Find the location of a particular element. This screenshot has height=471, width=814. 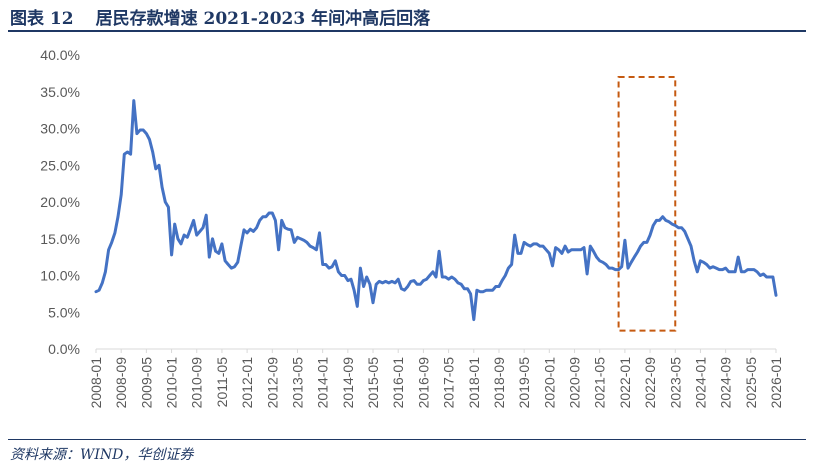

y-tick-label: 20.0% is located at coordinates (60, 202).